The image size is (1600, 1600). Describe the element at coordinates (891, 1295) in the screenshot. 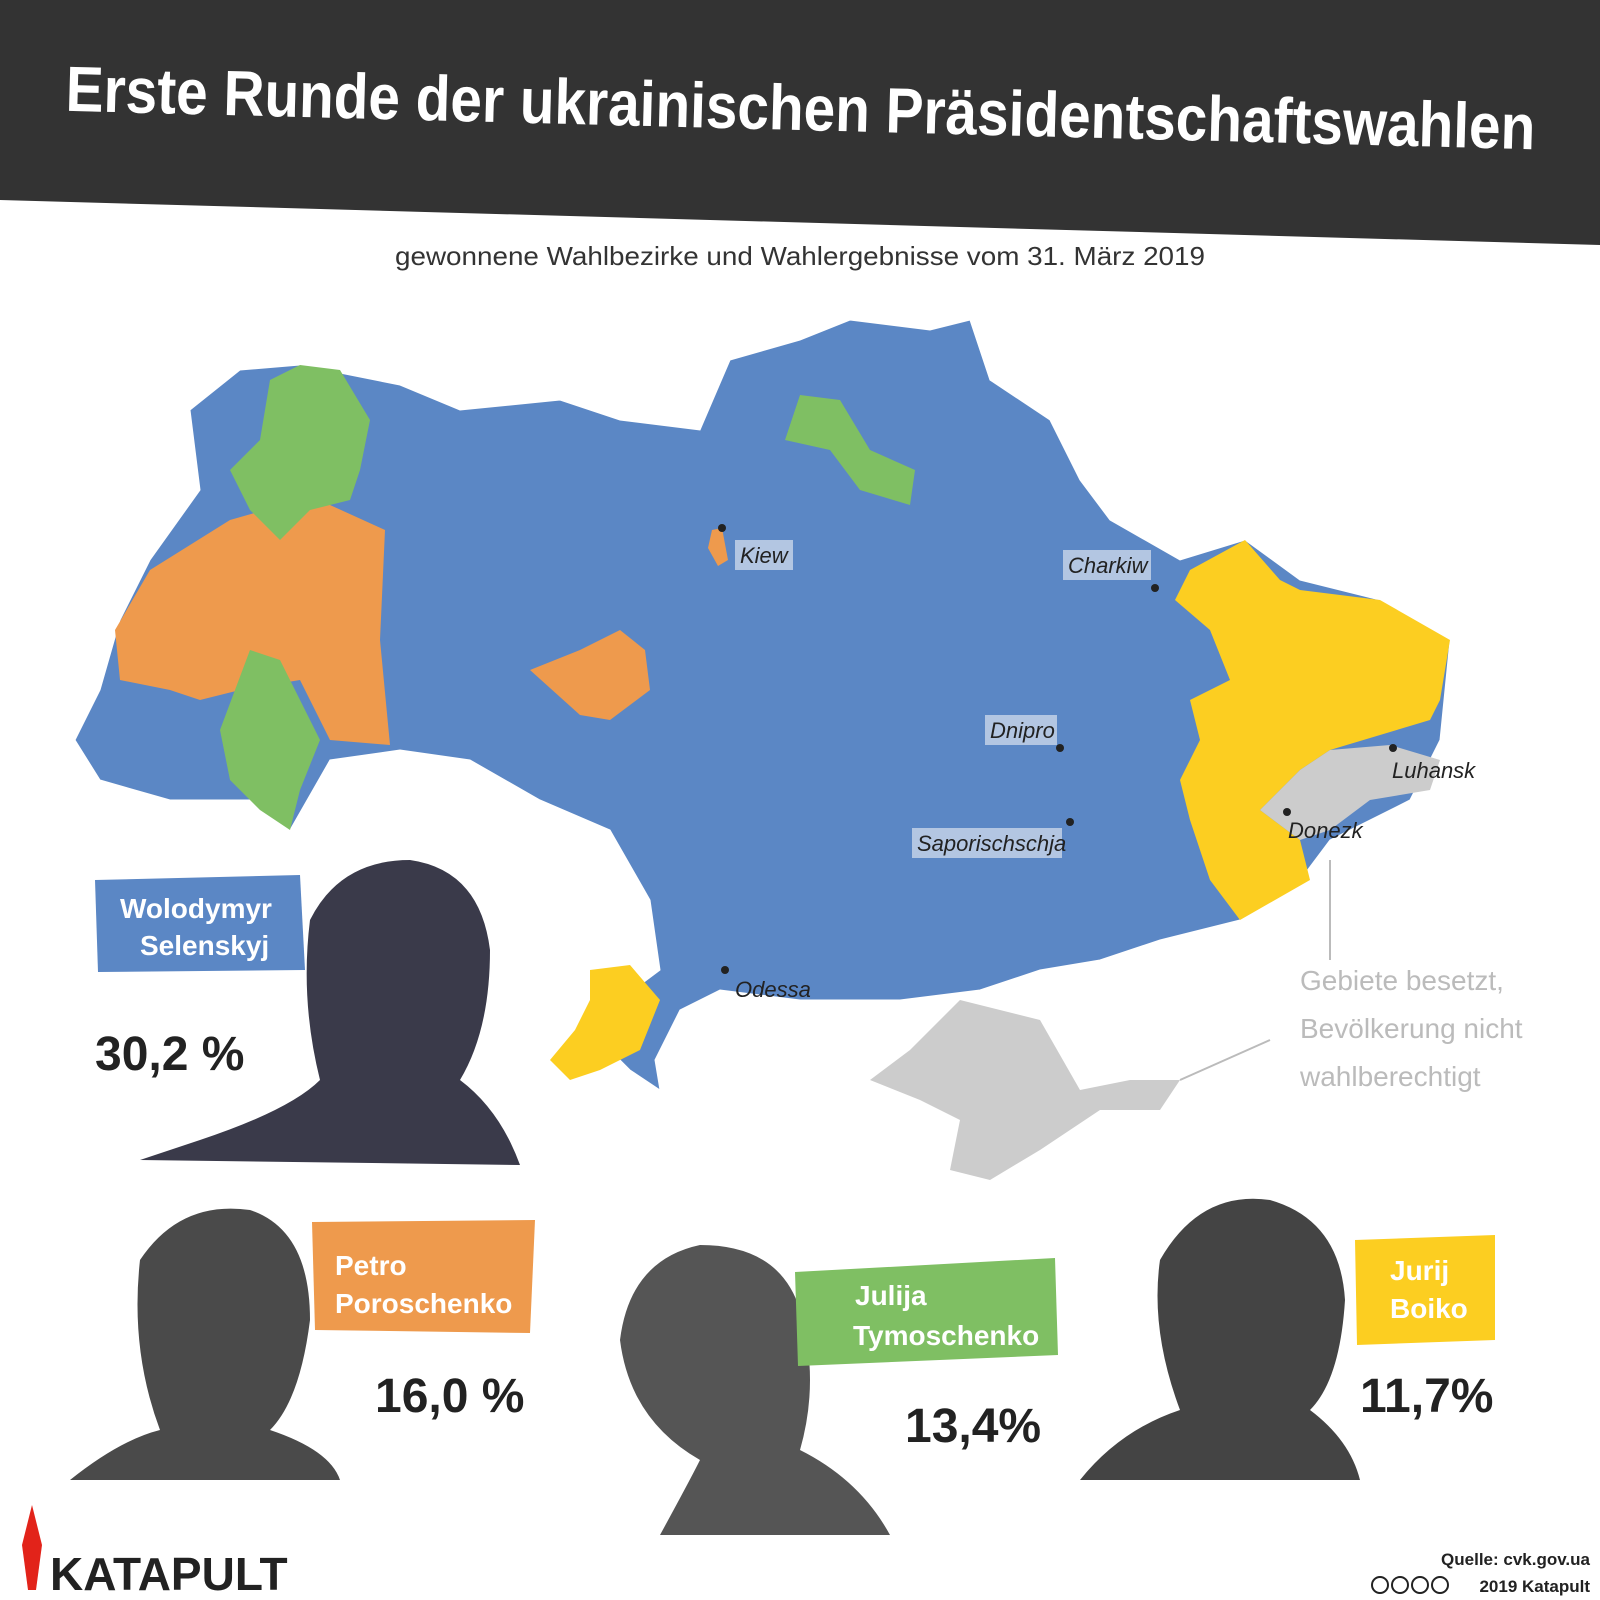

I see `candidate-name: Julija` at that location.